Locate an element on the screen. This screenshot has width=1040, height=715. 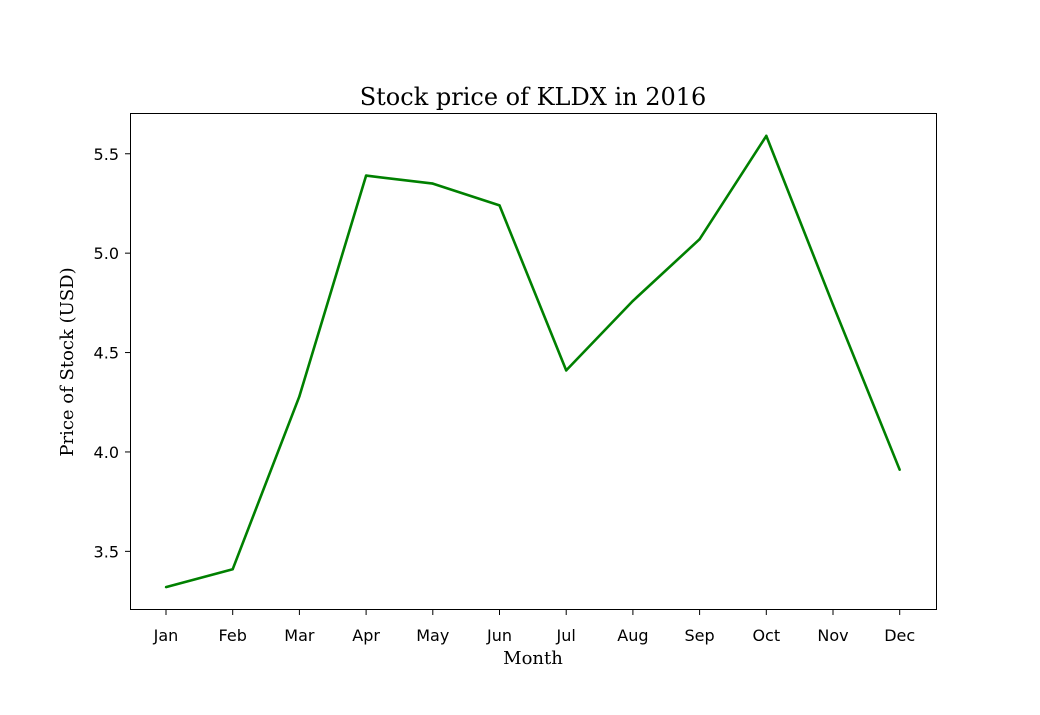
x-tick-label: Jan is located at coordinates (166, 635).